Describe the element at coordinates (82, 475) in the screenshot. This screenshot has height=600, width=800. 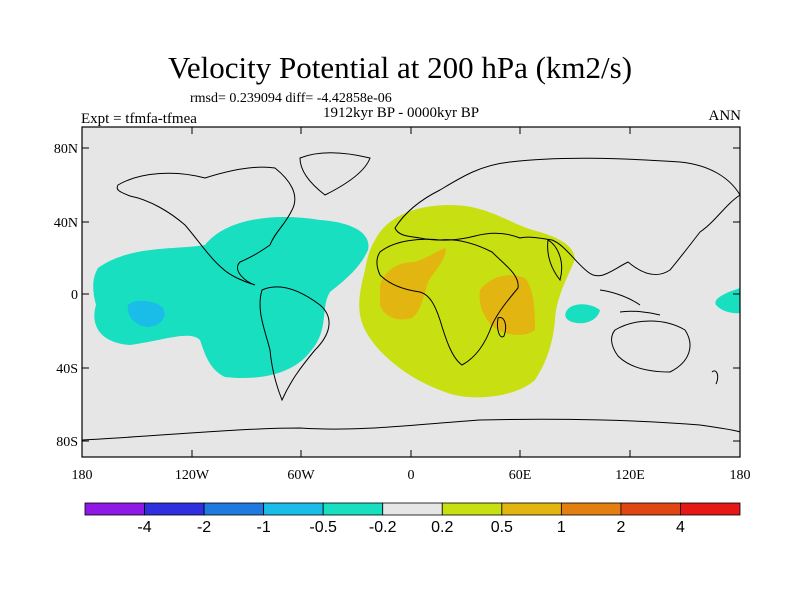
I see `lon-label-180w: 180` at that location.